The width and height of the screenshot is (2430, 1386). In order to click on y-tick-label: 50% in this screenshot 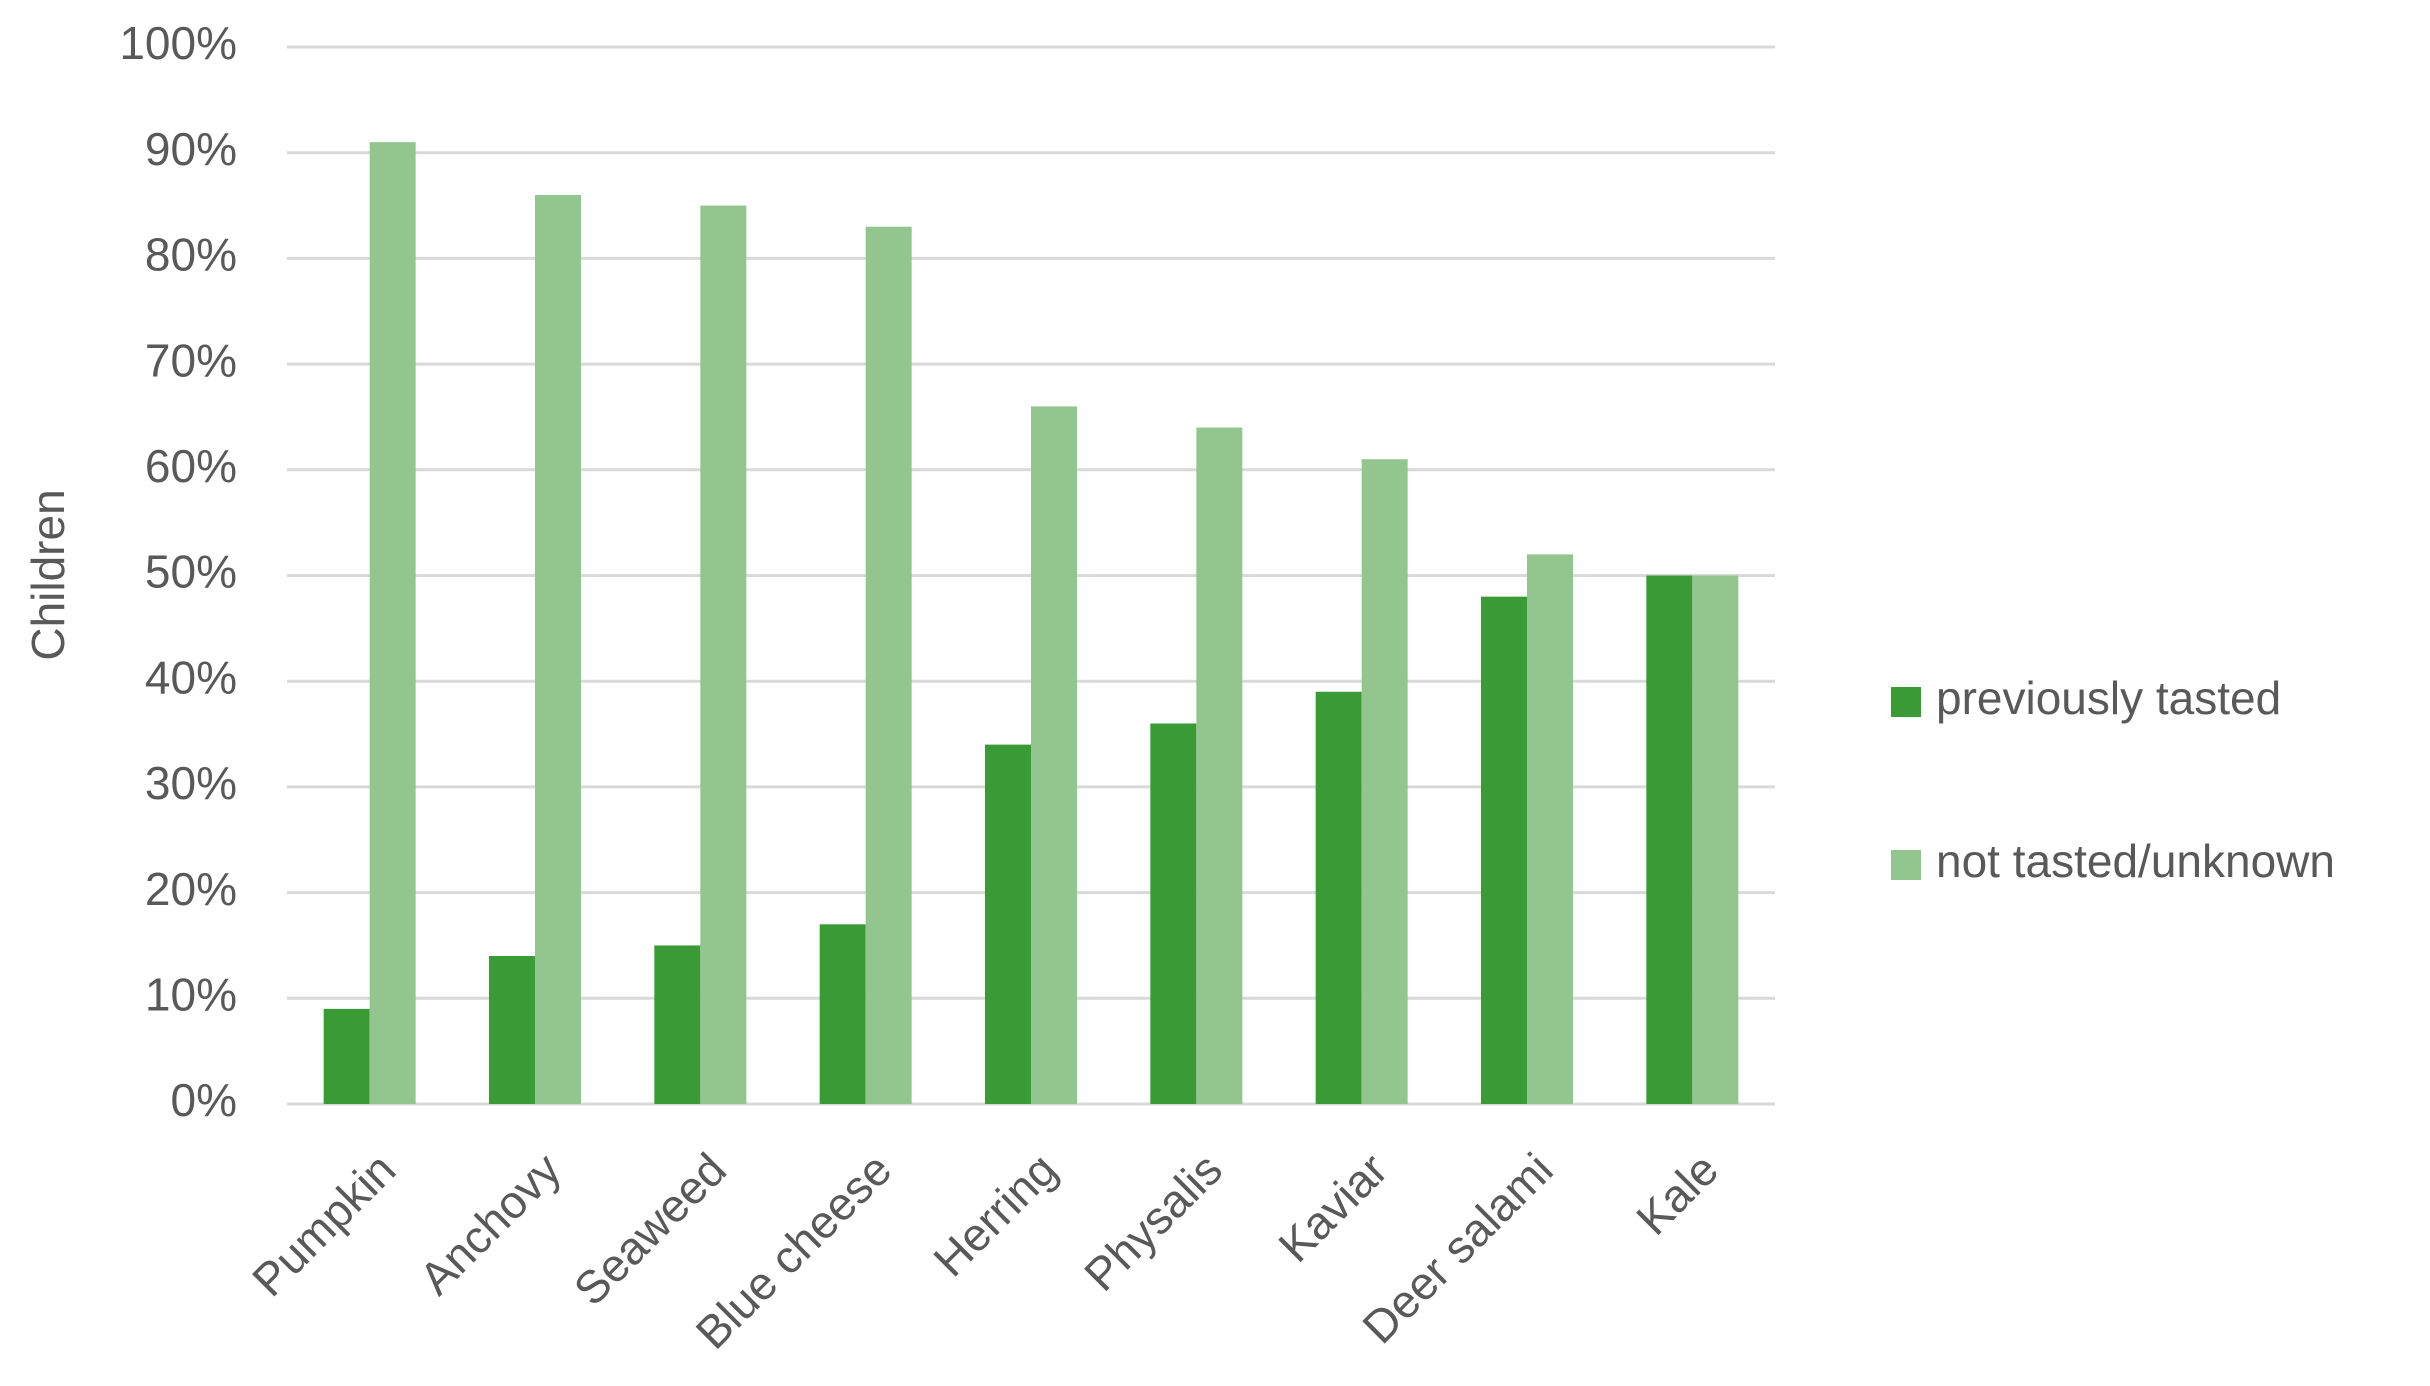, I will do `click(191, 572)`.